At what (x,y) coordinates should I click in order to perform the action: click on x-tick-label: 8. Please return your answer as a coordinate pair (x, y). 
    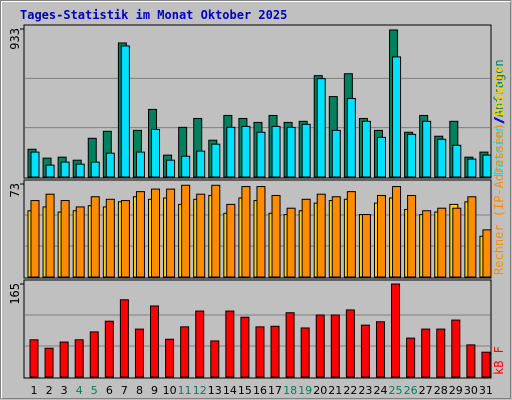
    Looking at the image, I should click on (139, 390).